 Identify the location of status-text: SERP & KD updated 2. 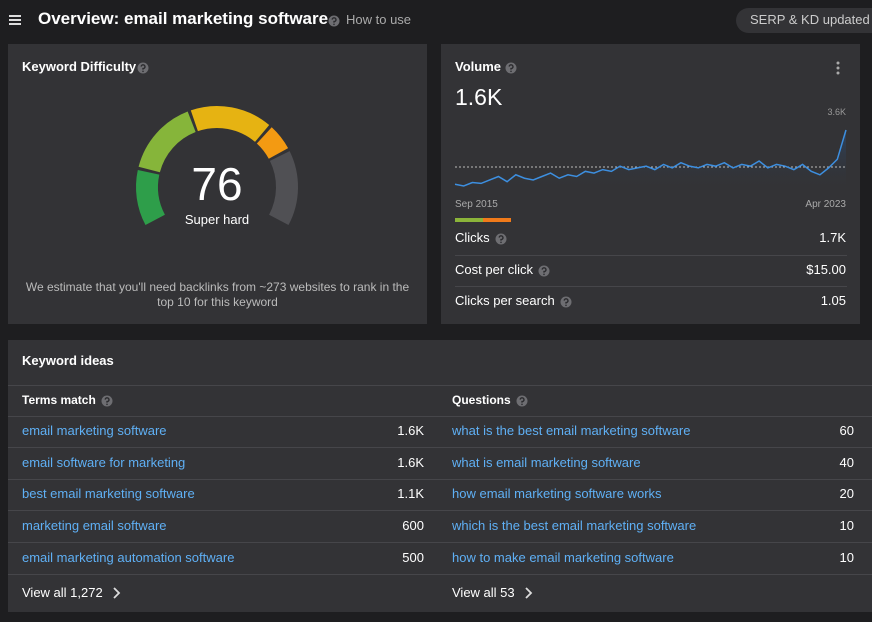
(811, 19).